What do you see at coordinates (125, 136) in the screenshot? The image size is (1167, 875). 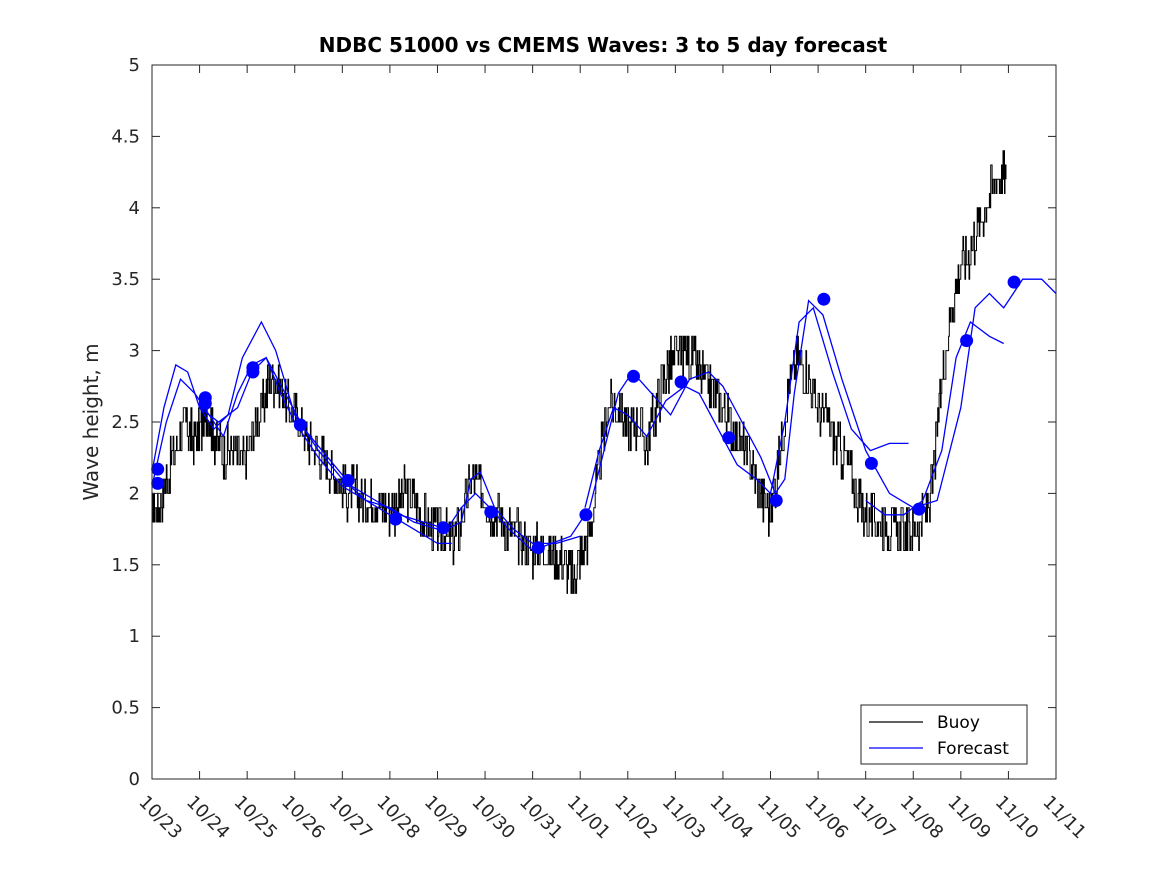 I see `y-tick-label: 4.5` at bounding box center [125, 136].